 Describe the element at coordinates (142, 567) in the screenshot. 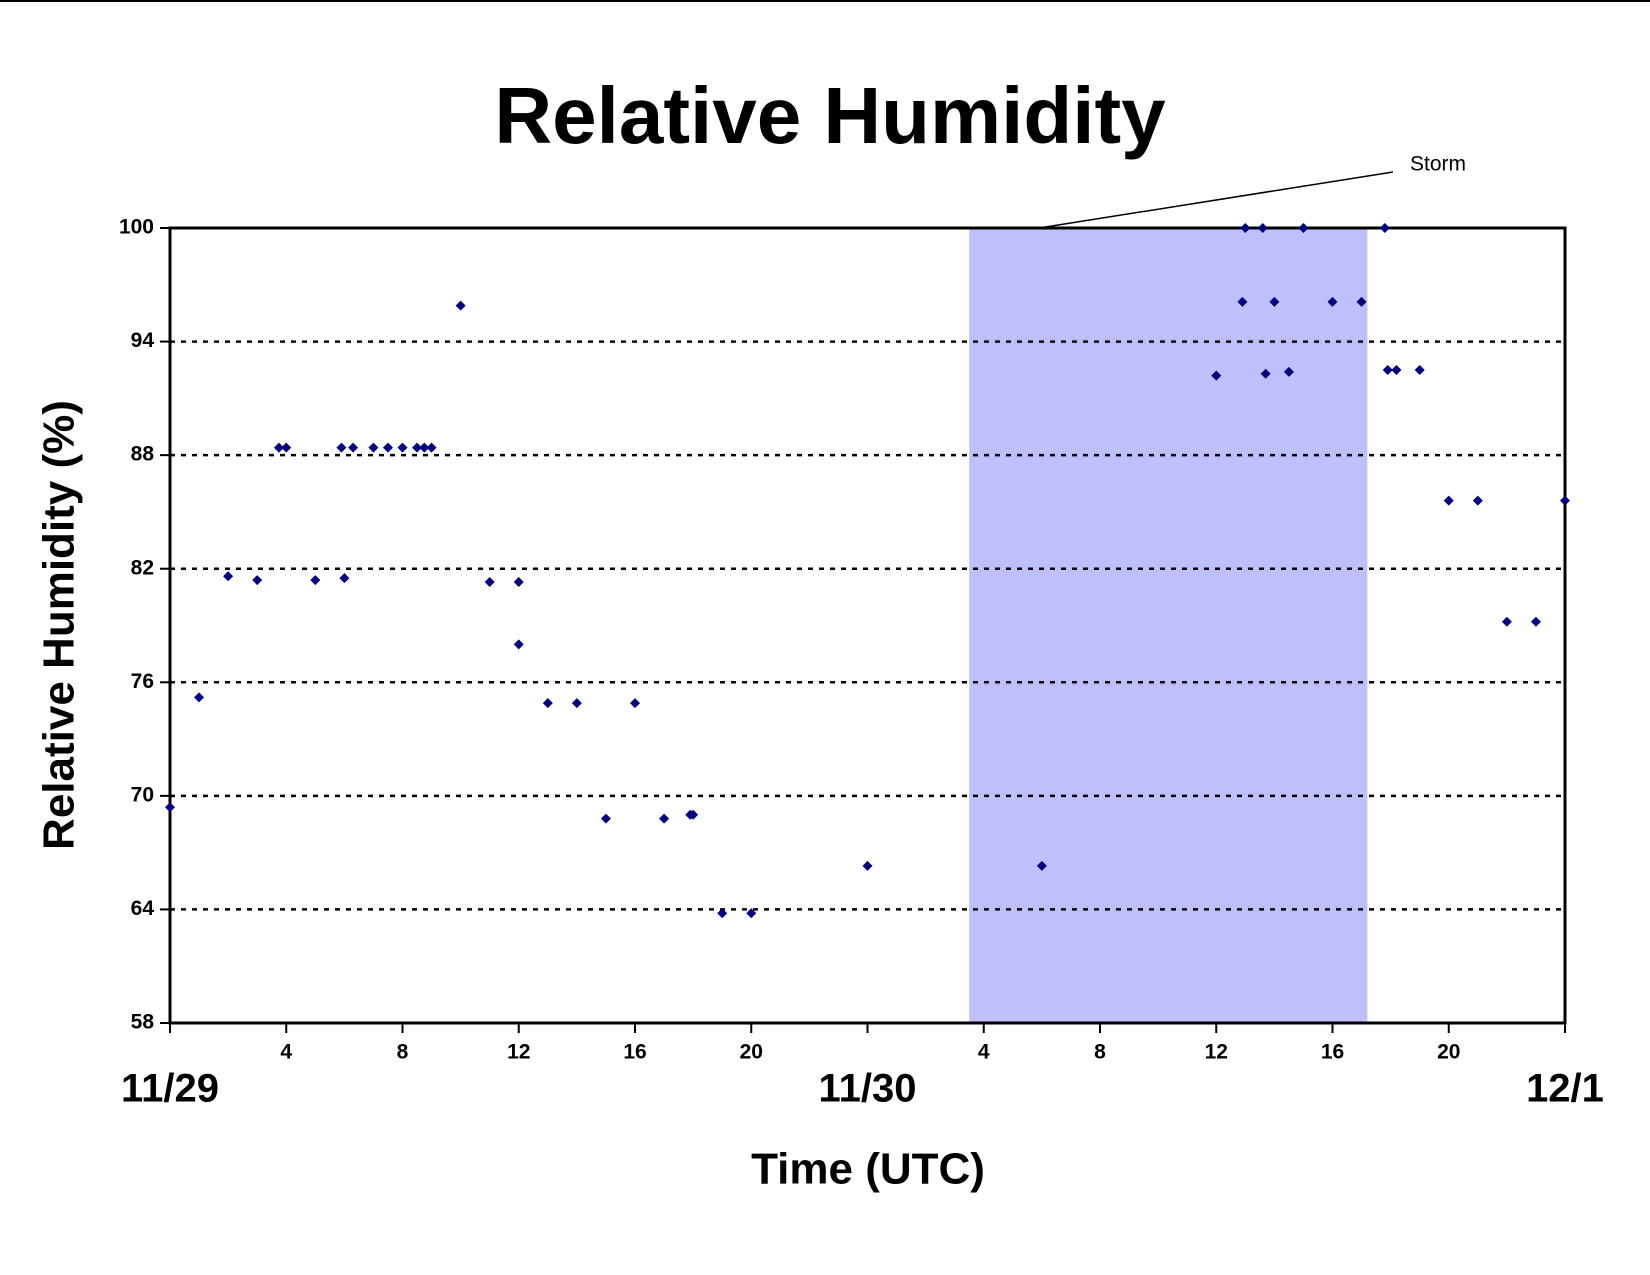

I see `y-tick-label: 82` at that location.